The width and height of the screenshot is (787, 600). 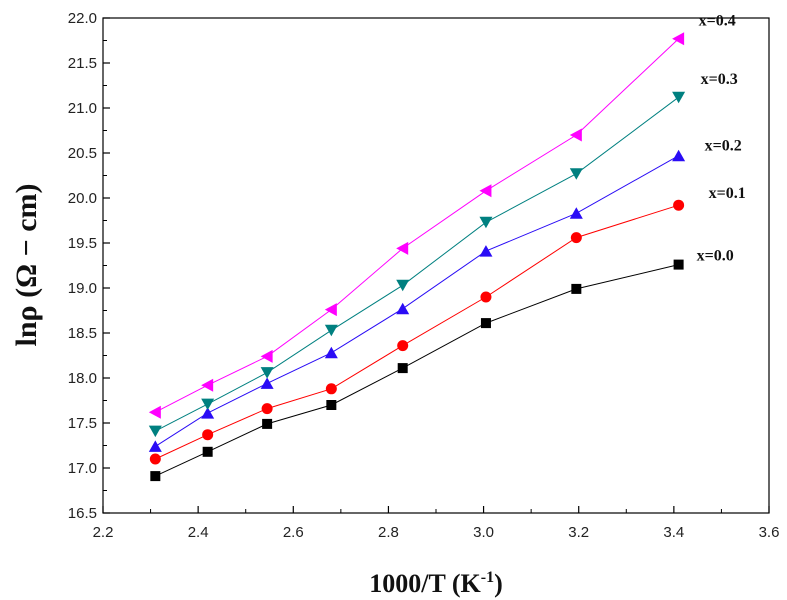 What do you see at coordinates (425, 583) in the screenshot?
I see `x-axis-title-main: 1000/T (K` at bounding box center [425, 583].